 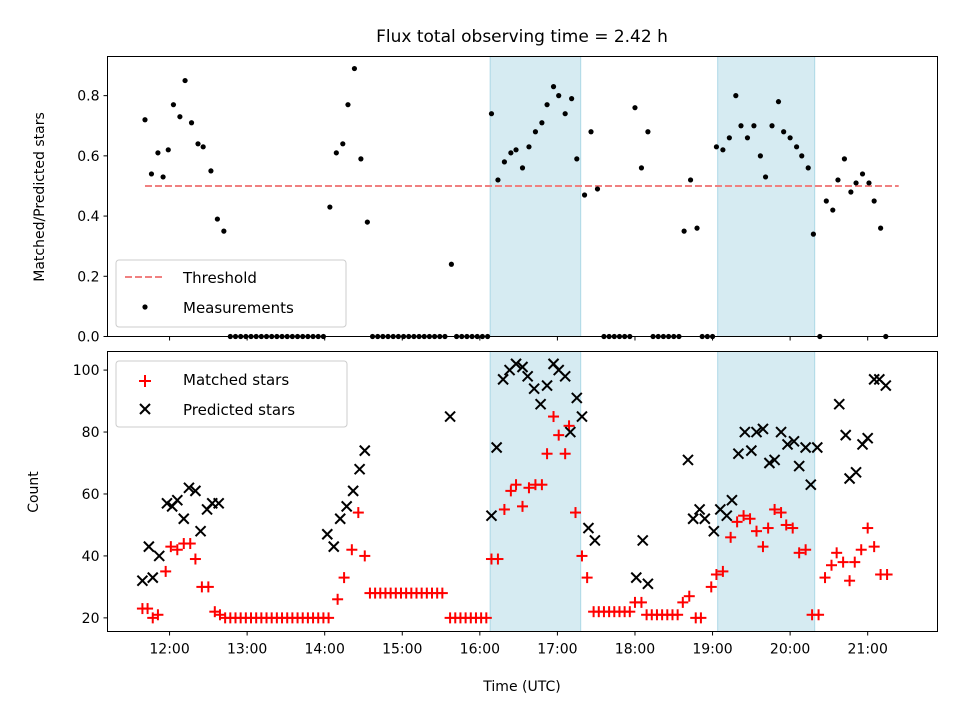 What do you see at coordinates (712, 650) in the screenshot?
I see `x-tick-label: 19:00` at bounding box center [712, 650].